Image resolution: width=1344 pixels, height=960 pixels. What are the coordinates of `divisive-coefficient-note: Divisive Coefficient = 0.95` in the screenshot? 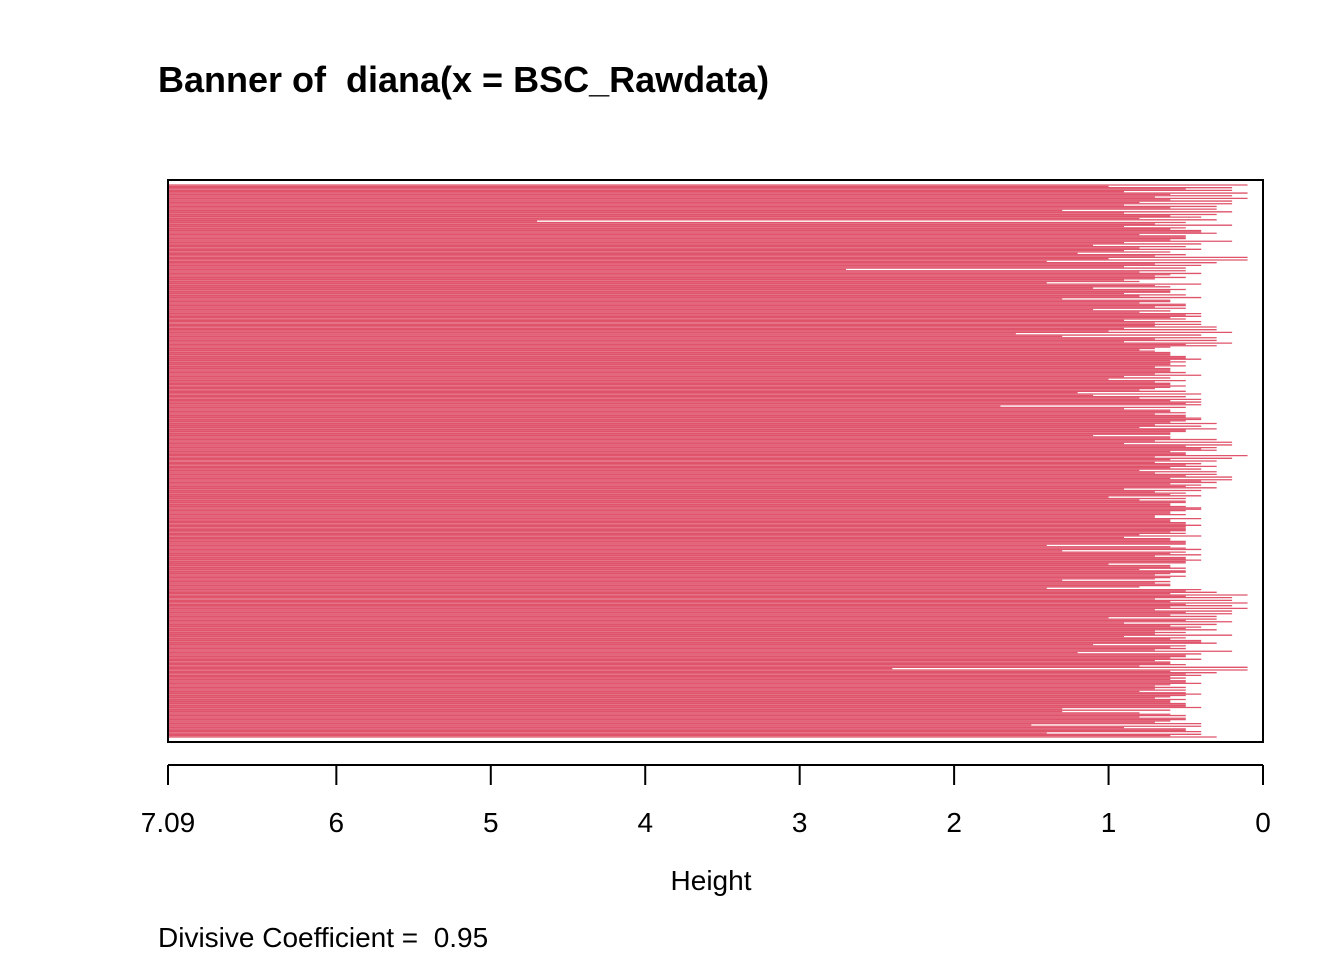 It's located at (323, 937).